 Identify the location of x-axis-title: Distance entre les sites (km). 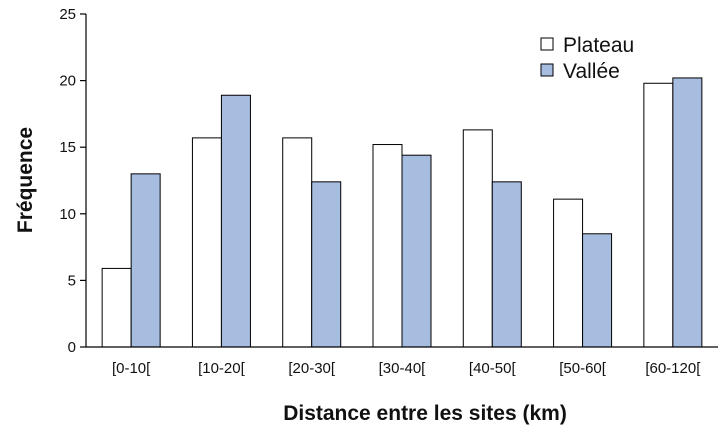
(425, 413).